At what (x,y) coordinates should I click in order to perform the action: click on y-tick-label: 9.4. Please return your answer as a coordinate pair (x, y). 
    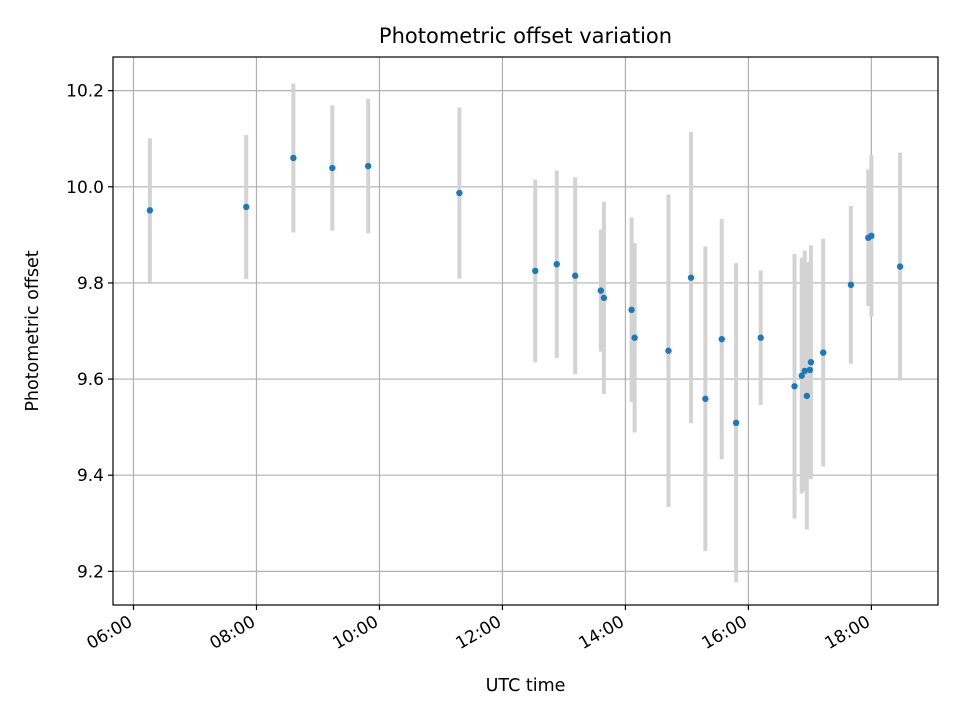
    Looking at the image, I should click on (90, 476).